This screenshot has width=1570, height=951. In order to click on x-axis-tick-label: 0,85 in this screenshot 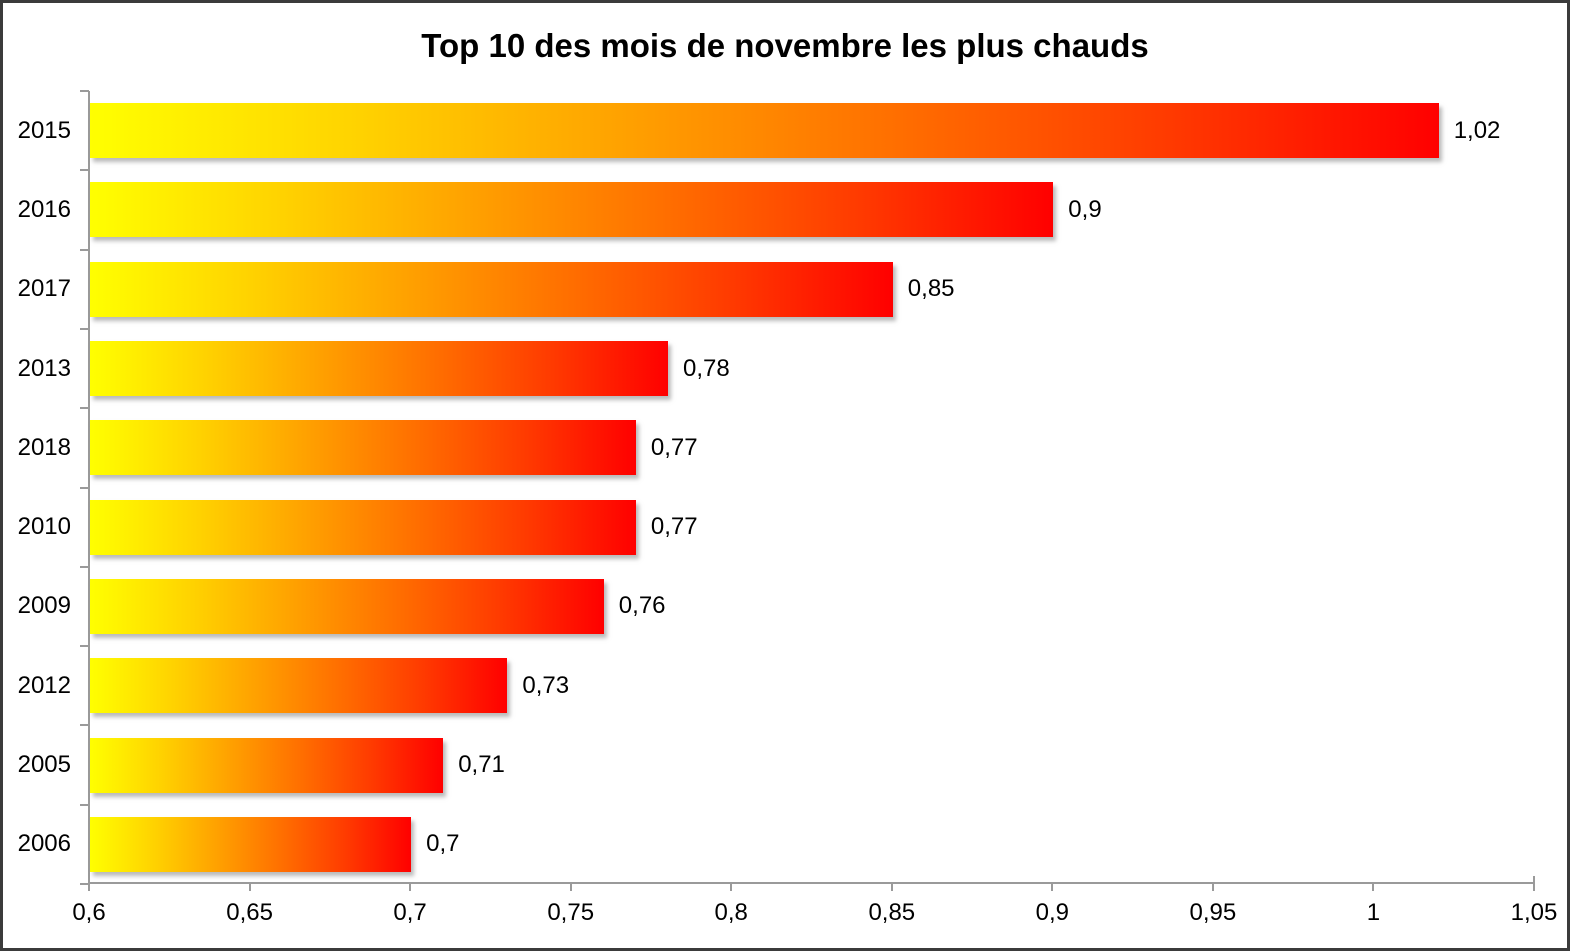, I will do `click(892, 912)`.